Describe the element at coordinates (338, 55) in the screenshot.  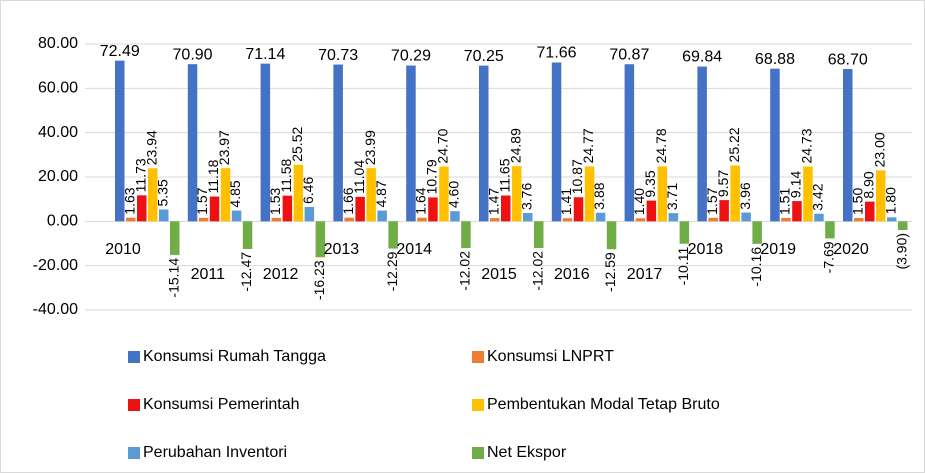
I see `data-label: 70.73` at that location.